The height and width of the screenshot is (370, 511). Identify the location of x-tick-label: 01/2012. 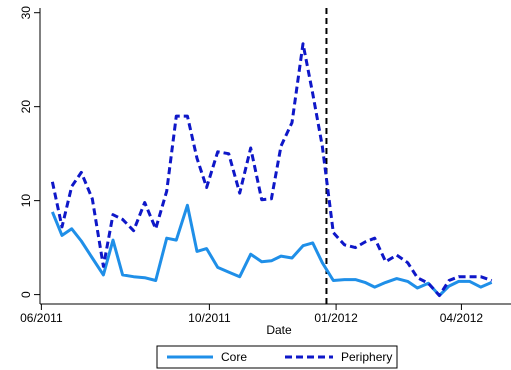
(336, 318).